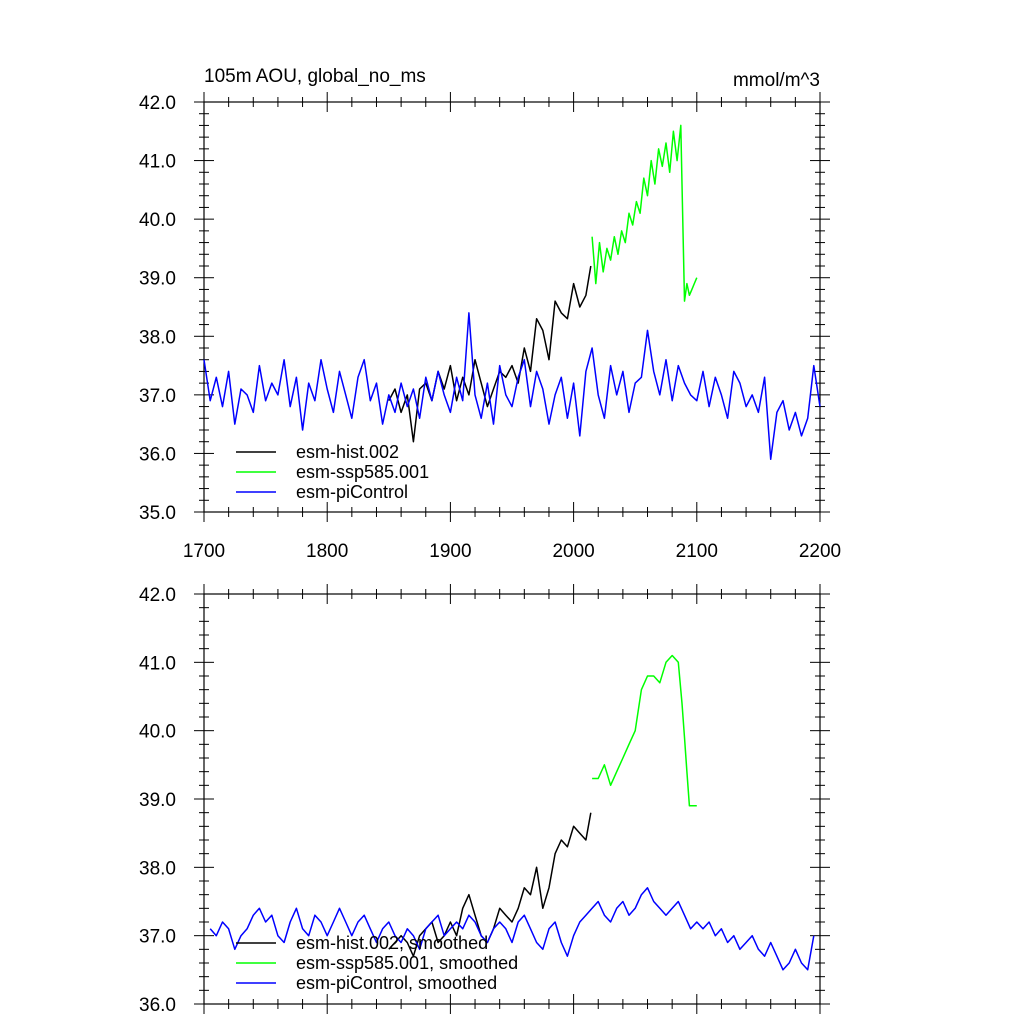 The image size is (1024, 1024). I want to click on legend-label: esm-ssp585.001, so click(362, 472).